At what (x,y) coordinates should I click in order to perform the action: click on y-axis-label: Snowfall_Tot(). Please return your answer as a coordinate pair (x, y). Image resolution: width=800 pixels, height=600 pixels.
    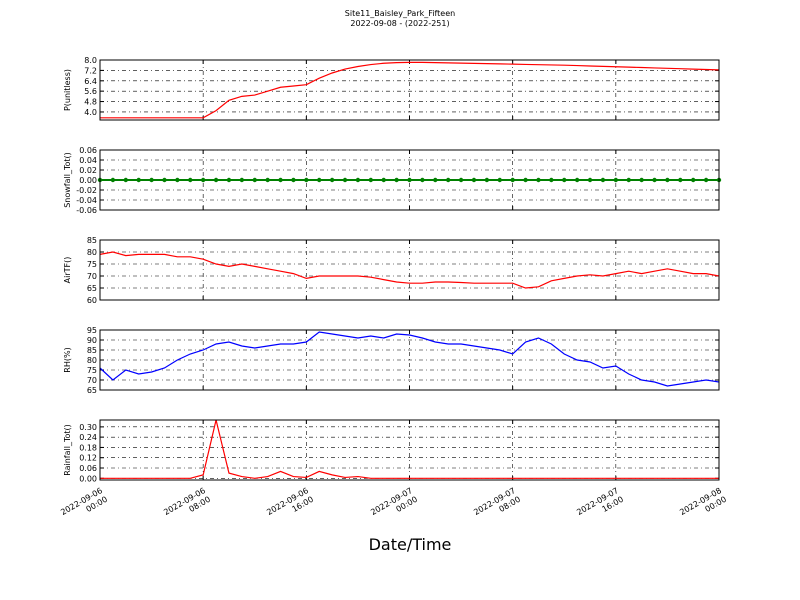
    Looking at the image, I should click on (67, 180).